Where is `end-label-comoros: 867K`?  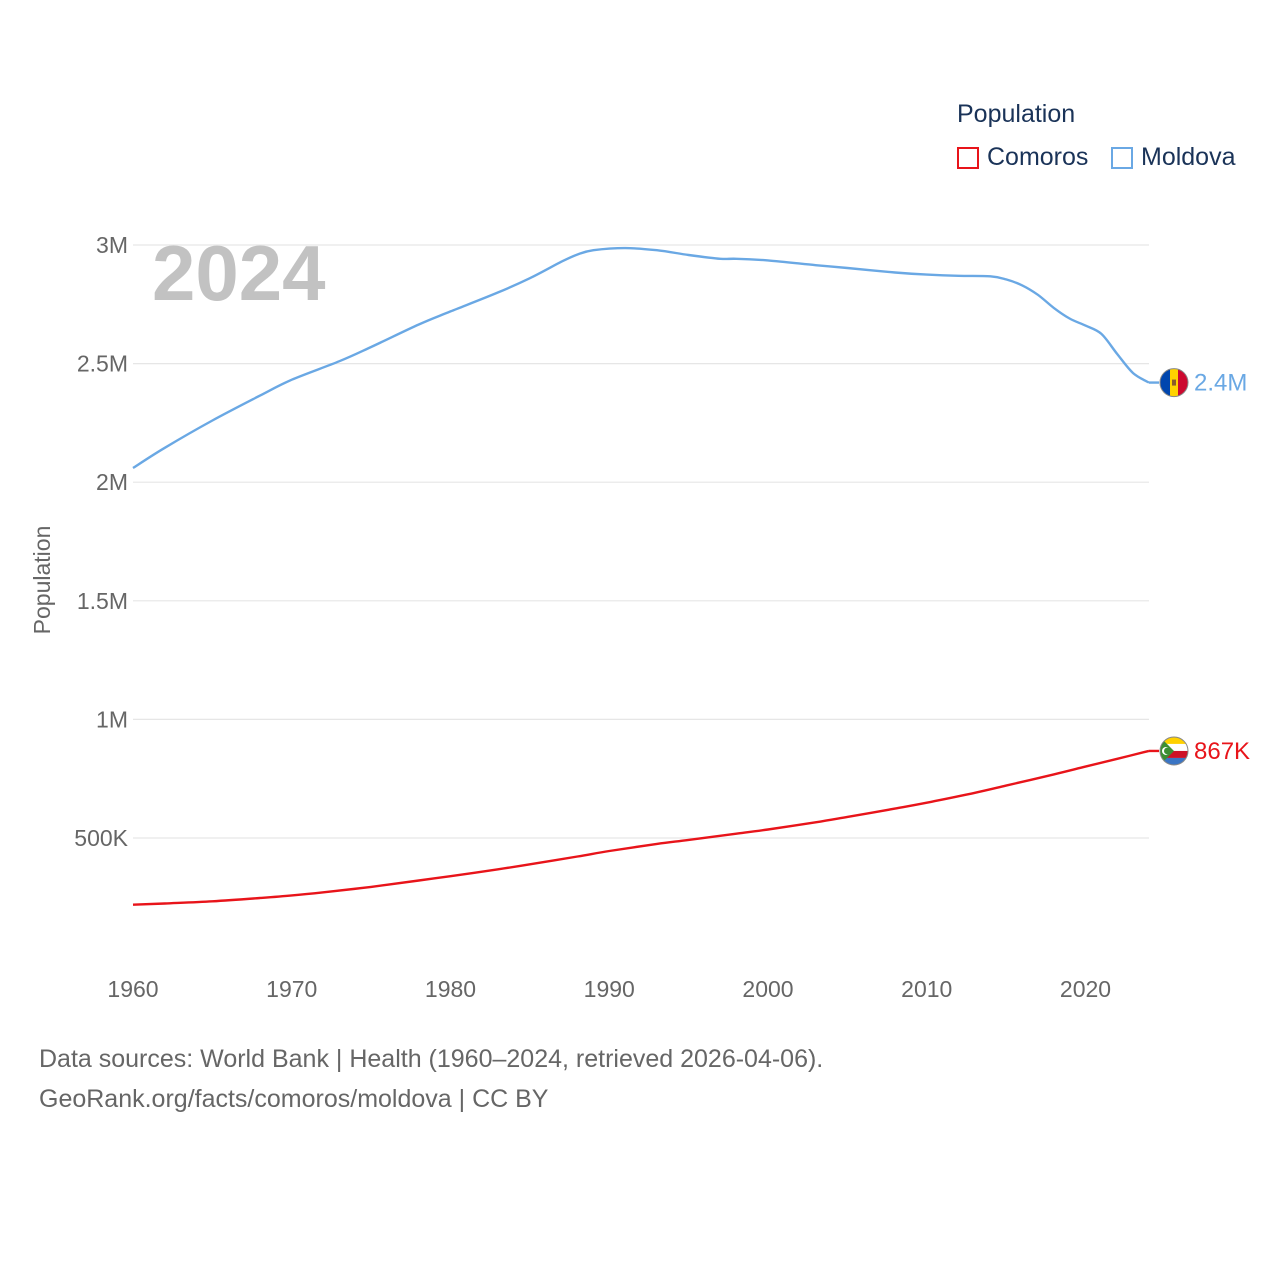 end-label-comoros: 867K is located at coordinates (1222, 751).